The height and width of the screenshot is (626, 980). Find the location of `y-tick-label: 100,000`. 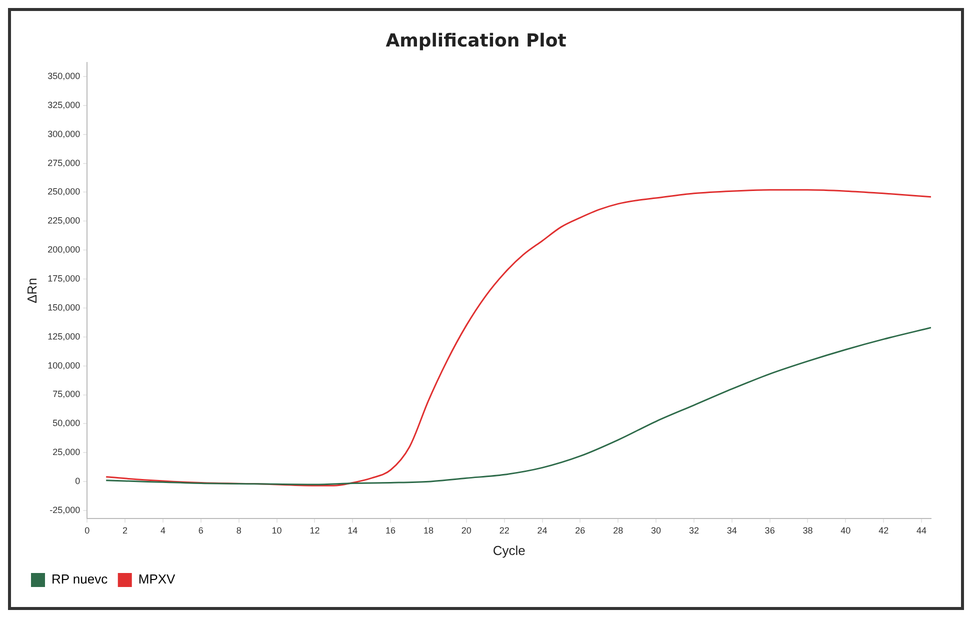

y-tick-label: 100,000 is located at coordinates (64, 365).